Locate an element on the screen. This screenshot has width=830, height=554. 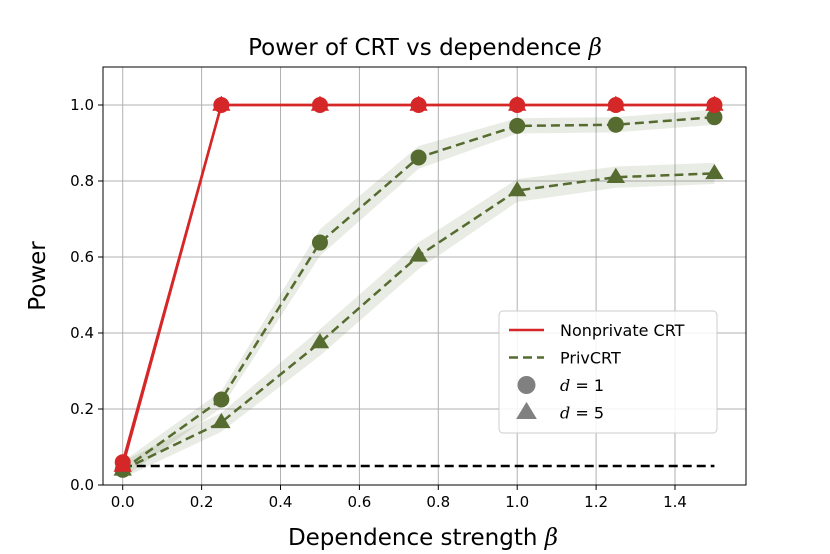
legend-label: d = 1 is located at coordinates (582, 385).